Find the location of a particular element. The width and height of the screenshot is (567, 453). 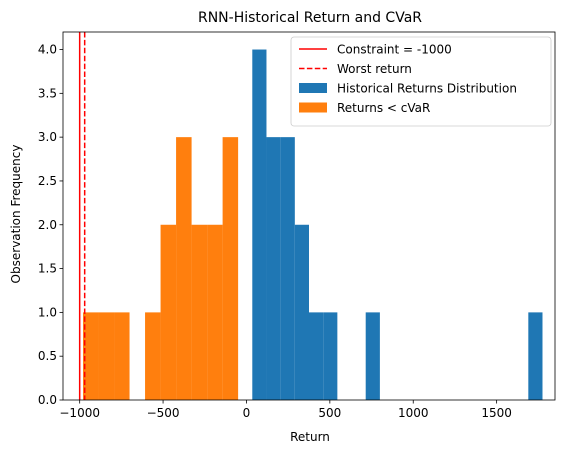

y-tick-label: 3.5 is located at coordinates (47, 93).